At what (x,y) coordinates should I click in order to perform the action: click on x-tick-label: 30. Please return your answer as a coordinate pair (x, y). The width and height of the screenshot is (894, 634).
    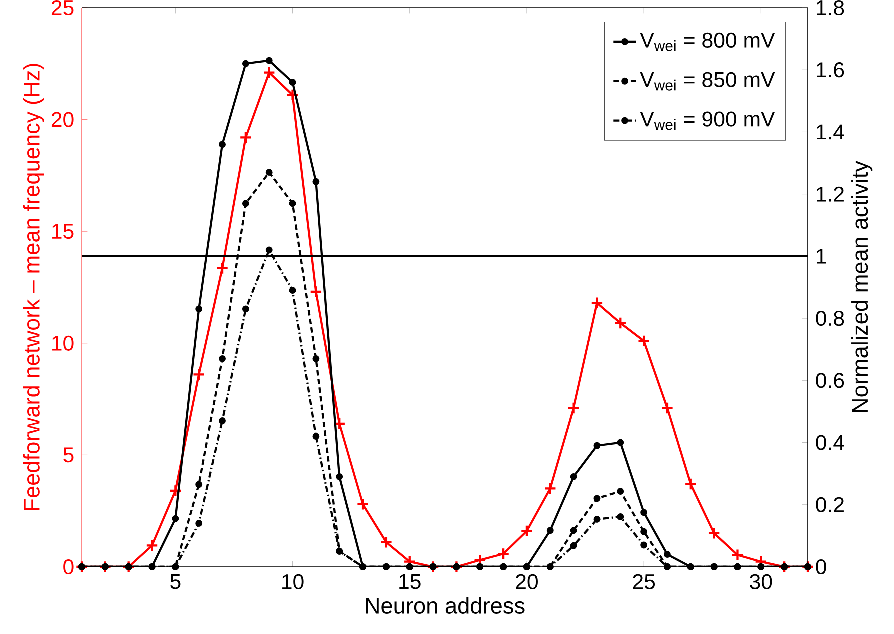
    Looking at the image, I should click on (761, 582).